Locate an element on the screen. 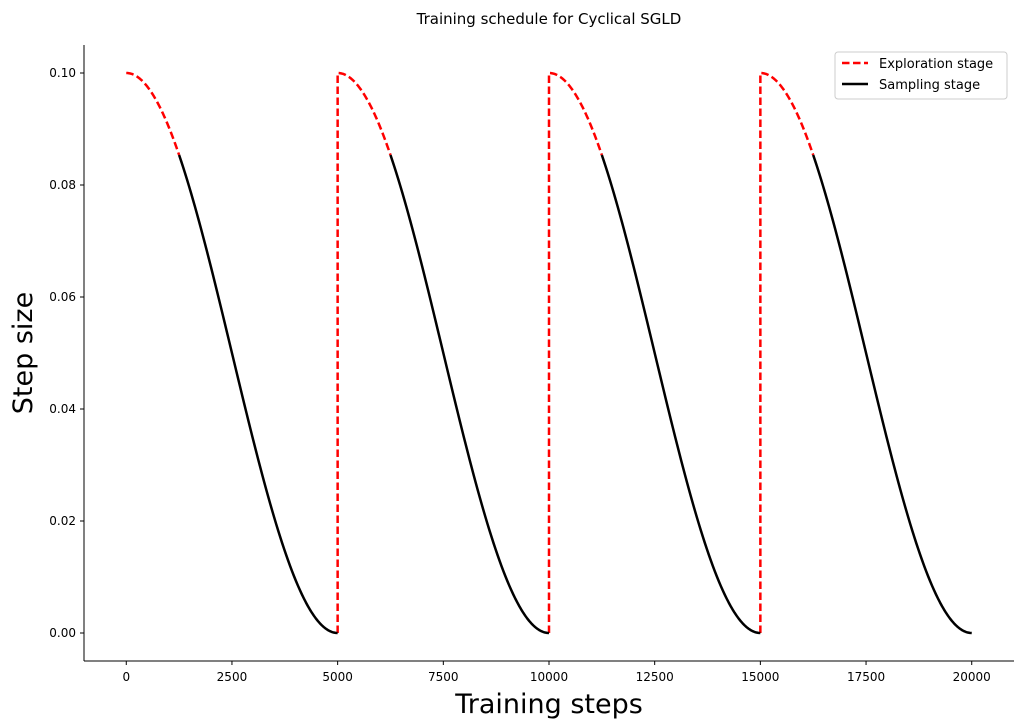 The height and width of the screenshot is (728, 1024). y-axis-label: Step size is located at coordinates (23, 353).